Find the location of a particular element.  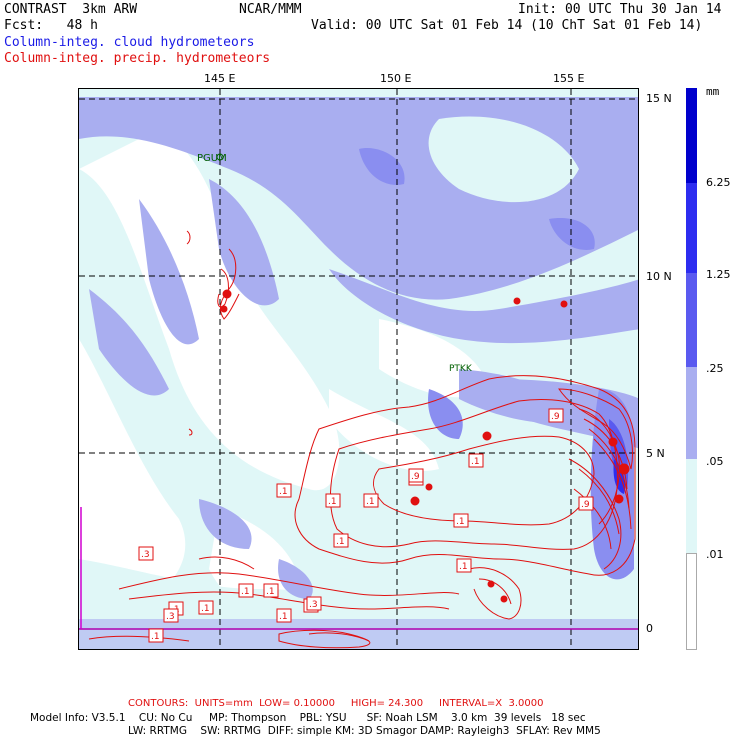

station-markers: PGUM PTKK is located at coordinates (335, 263).